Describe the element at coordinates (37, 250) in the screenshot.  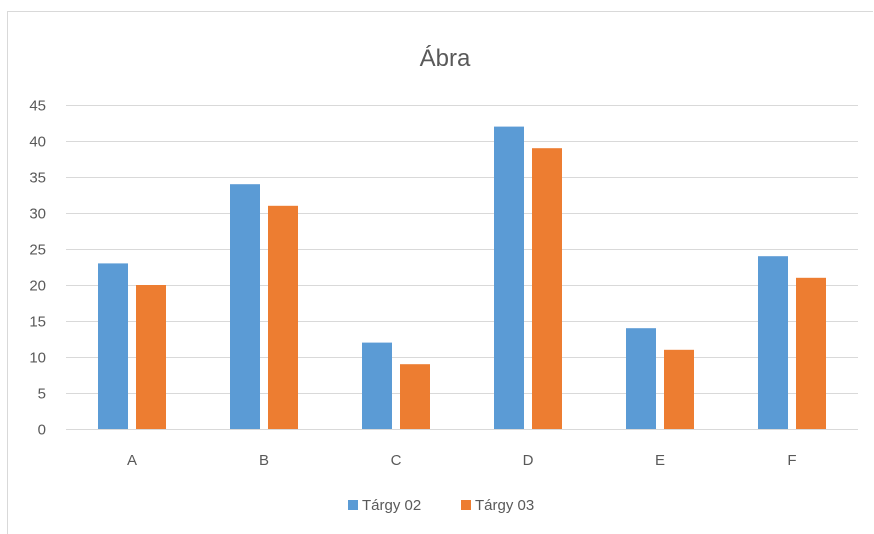
I see `y-tick-label: 25` at that location.